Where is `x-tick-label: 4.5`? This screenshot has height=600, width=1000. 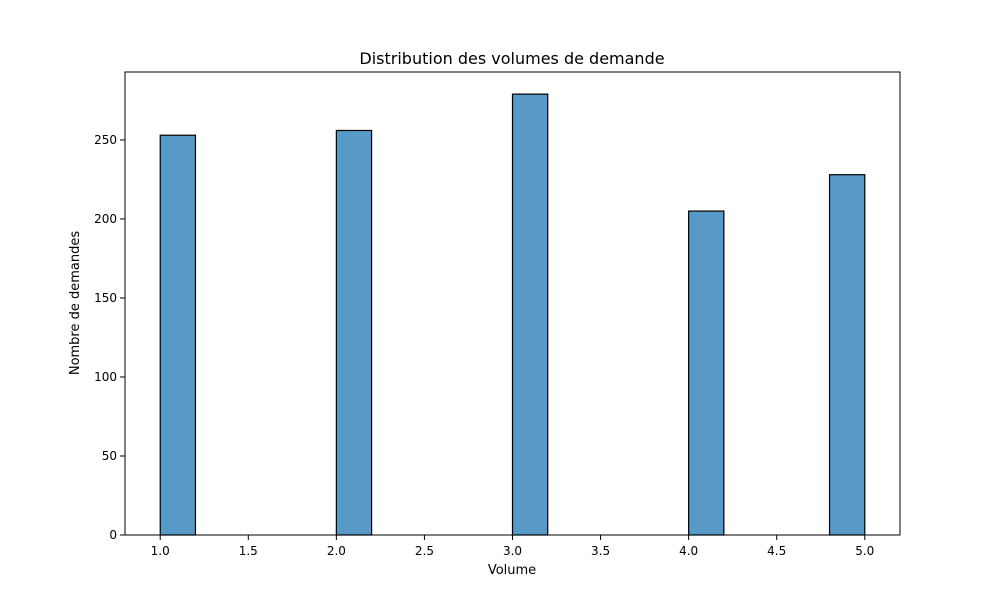
x-tick-label: 4.5 is located at coordinates (776, 551).